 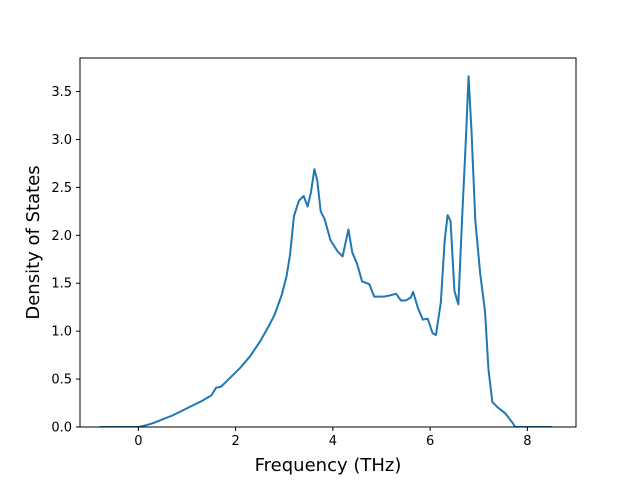 What do you see at coordinates (61, 92) in the screenshot?
I see `y-tick-label: 3.5` at bounding box center [61, 92].